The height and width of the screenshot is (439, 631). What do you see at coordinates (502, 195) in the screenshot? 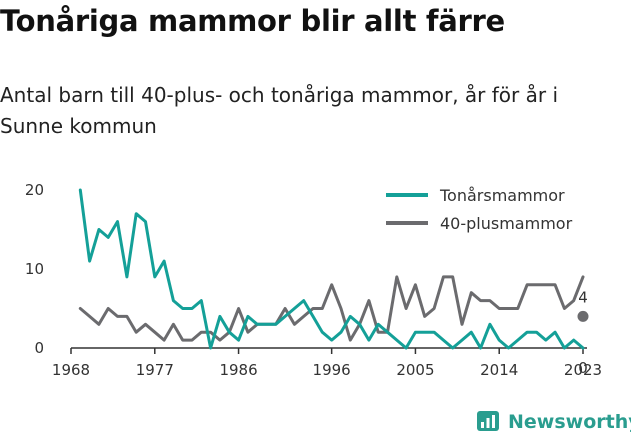
I see `legend-label-0: Tonårsmammor` at bounding box center [502, 195].